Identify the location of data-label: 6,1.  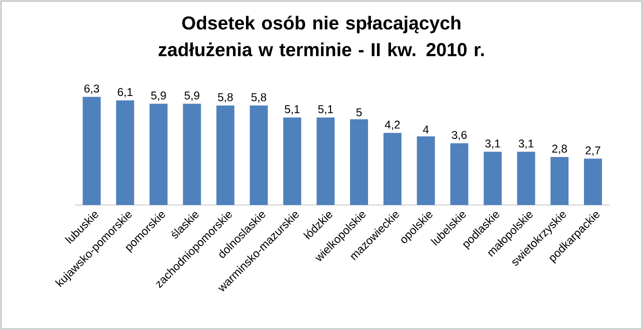
(125, 93).